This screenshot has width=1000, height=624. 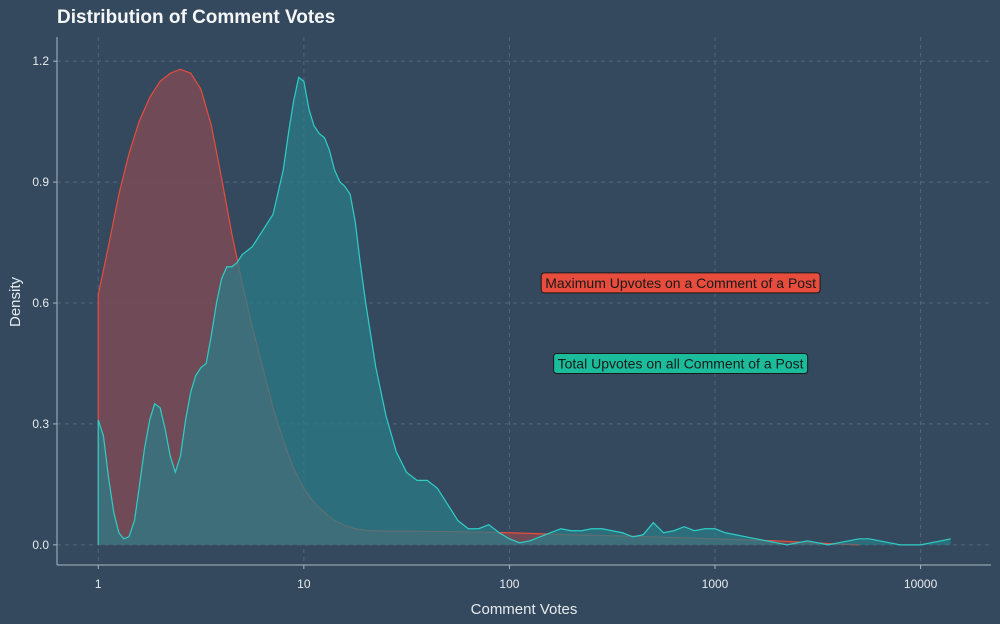 I want to click on annotation-label: Total Upvotes on all Comment of a Post, so click(x=681, y=363).